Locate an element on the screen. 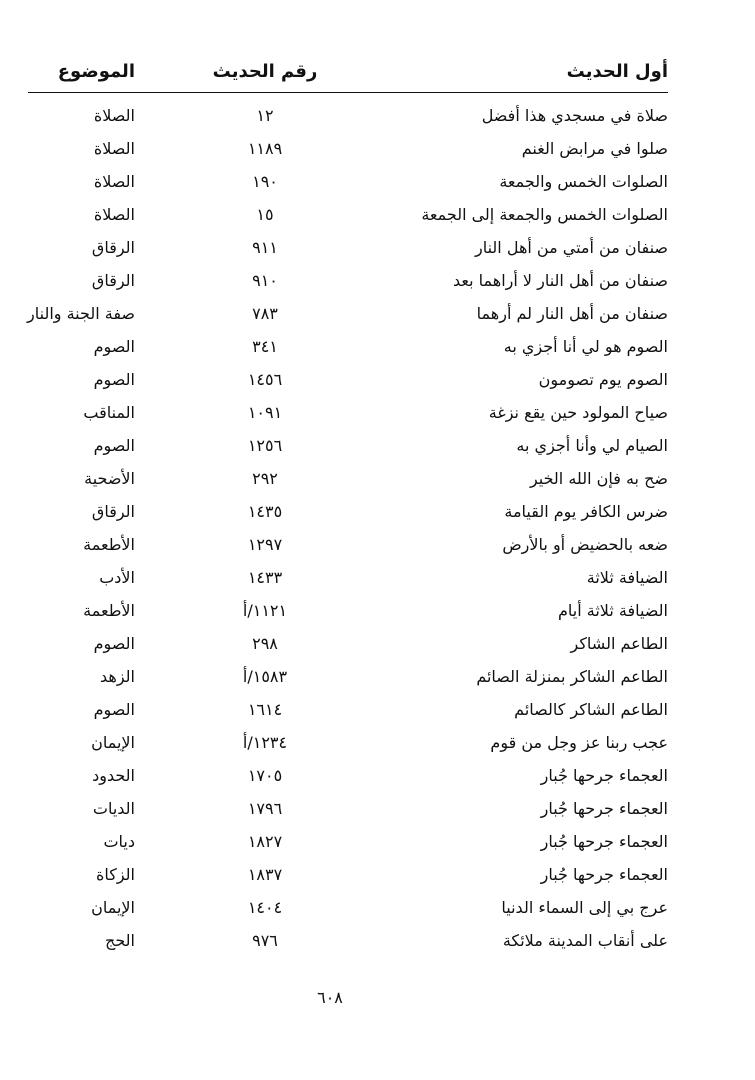  table-cell: الزهد is located at coordinates (117, 676).